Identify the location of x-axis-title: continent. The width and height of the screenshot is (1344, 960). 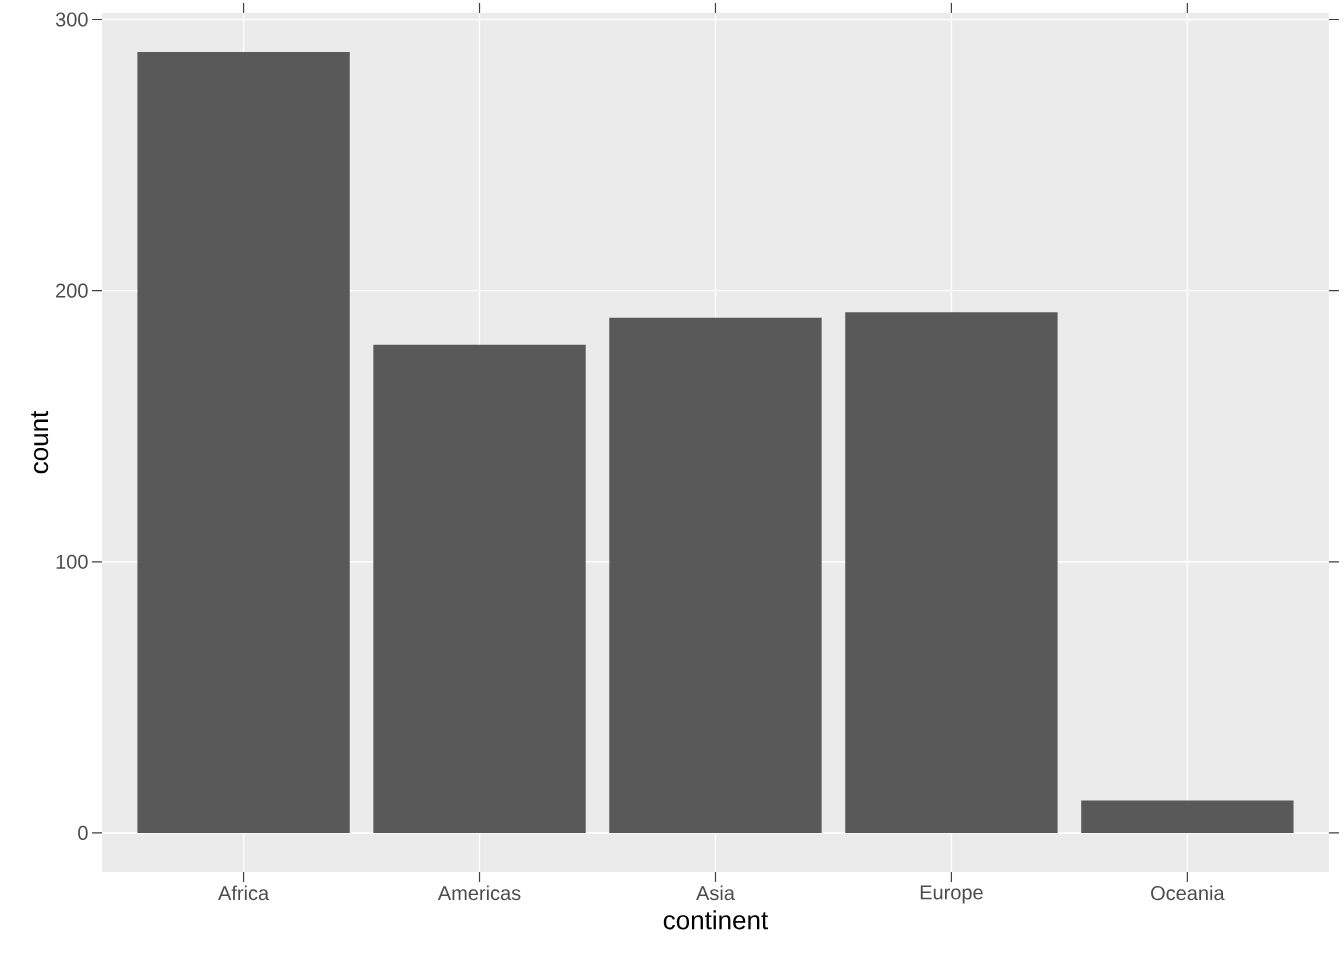
(716, 920).